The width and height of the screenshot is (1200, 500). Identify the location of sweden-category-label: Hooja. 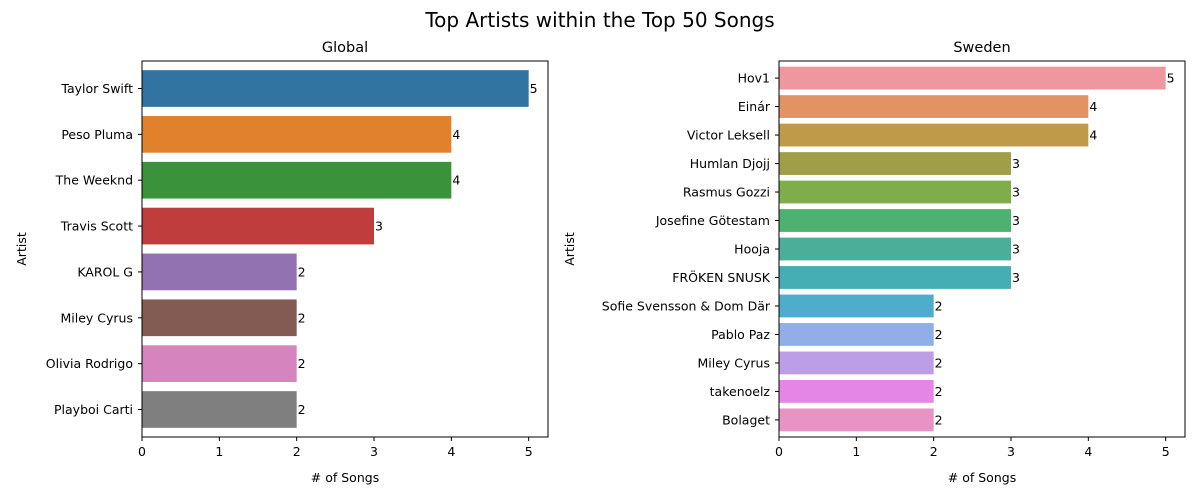
(752, 249).